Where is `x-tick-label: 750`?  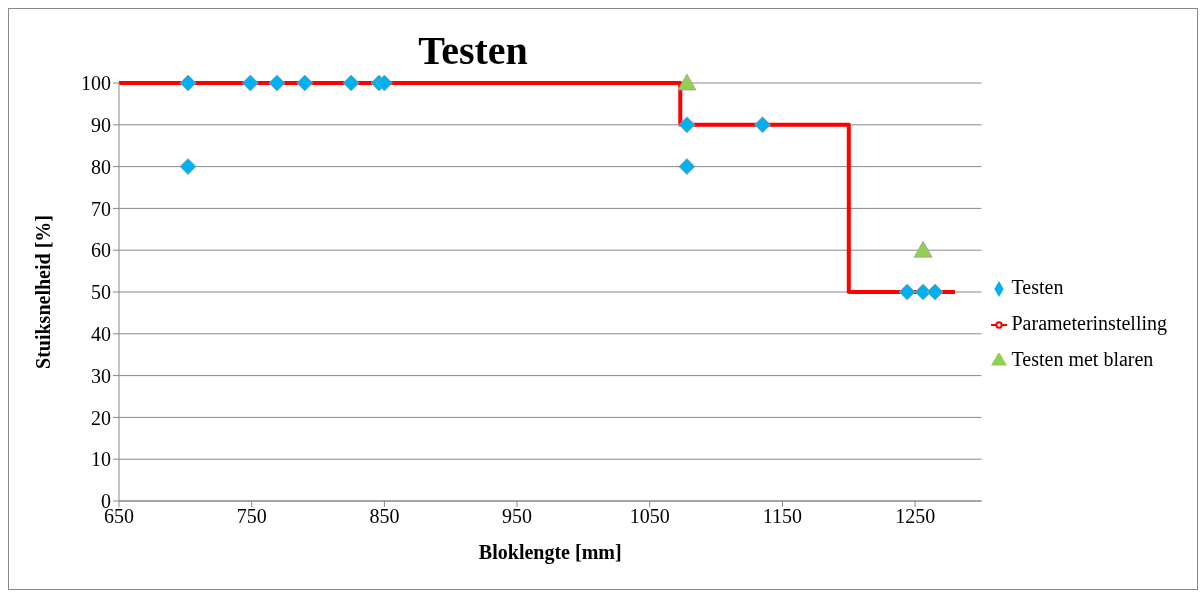 x-tick-label: 750 is located at coordinates (251, 516).